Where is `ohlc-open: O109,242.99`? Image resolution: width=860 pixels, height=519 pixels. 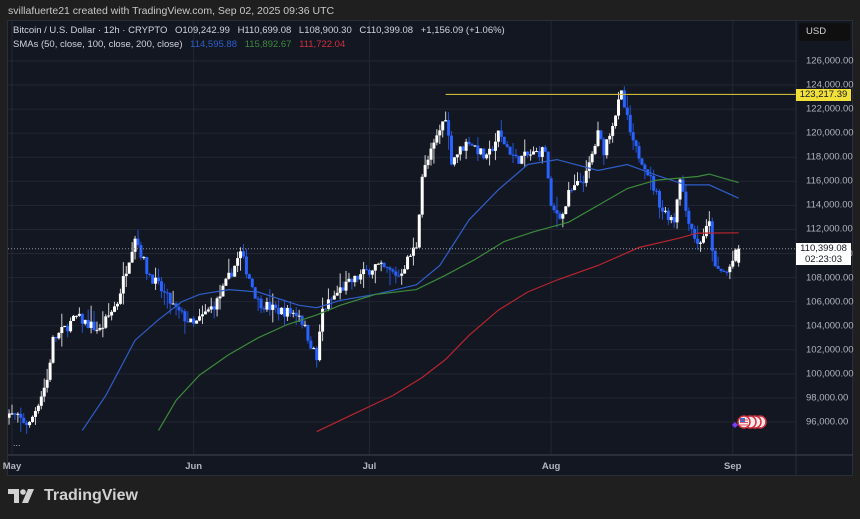 ohlc-open: O109,242.99 is located at coordinates (202, 30).